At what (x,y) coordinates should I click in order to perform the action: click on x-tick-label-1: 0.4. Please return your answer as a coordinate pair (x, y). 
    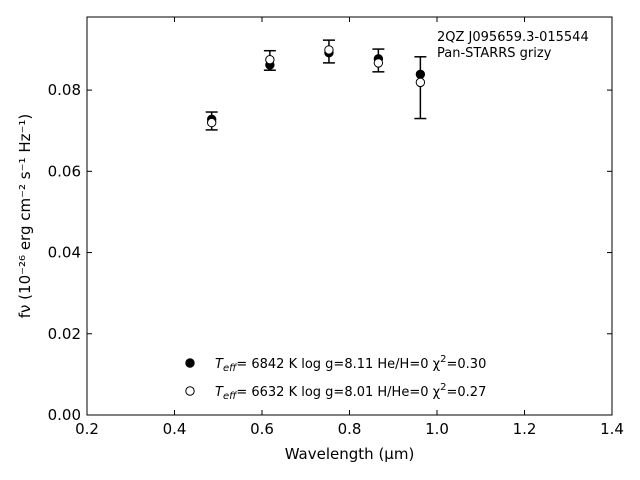
    Looking at the image, I should click on (175, 429).